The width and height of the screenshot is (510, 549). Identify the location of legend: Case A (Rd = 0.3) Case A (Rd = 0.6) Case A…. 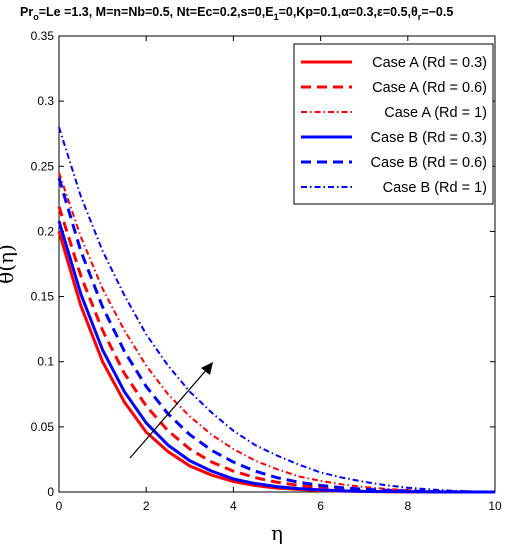
(393, 124).